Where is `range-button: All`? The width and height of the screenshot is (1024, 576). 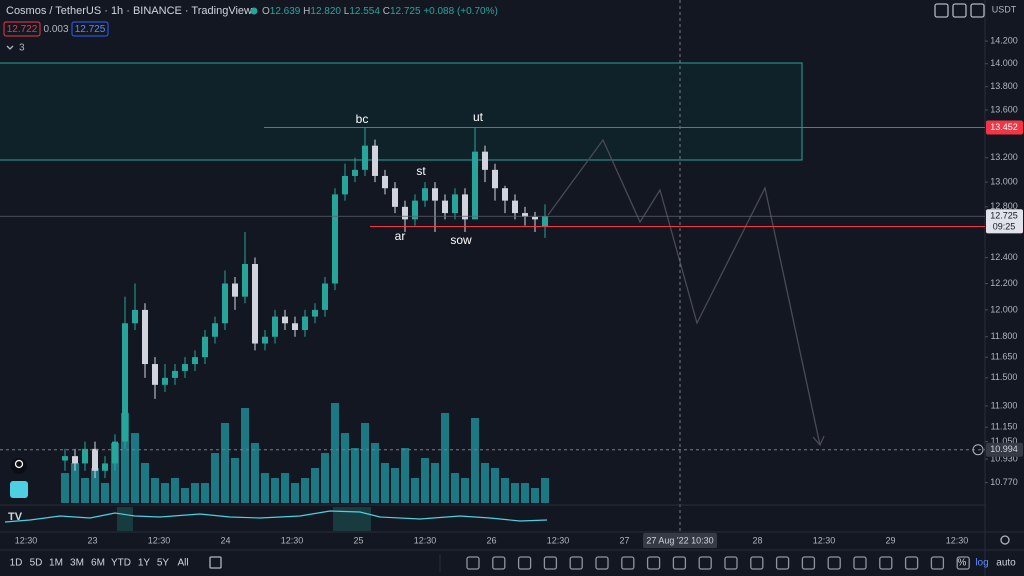
range-button: All is located at coordinates (182, 563).